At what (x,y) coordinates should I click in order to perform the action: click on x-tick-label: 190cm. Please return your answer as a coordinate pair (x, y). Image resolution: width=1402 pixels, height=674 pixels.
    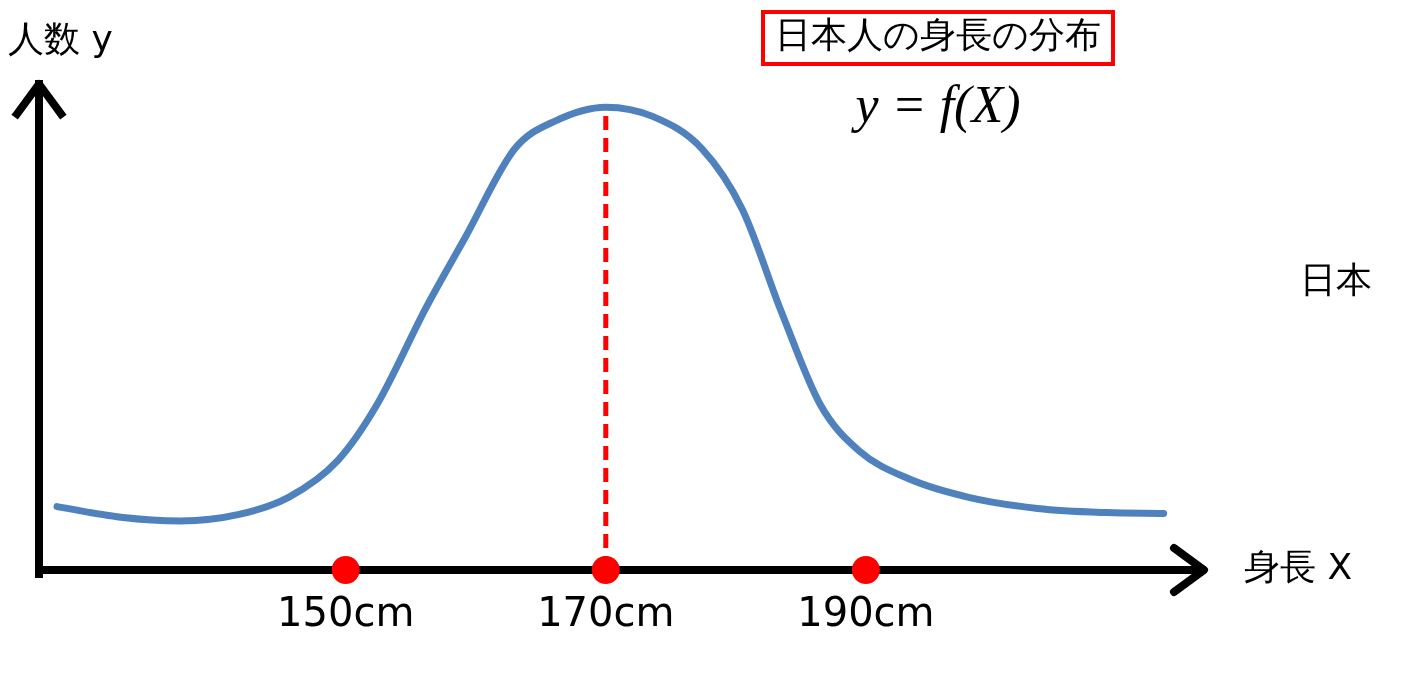
    Looking at the image, I should click on (866, 612).